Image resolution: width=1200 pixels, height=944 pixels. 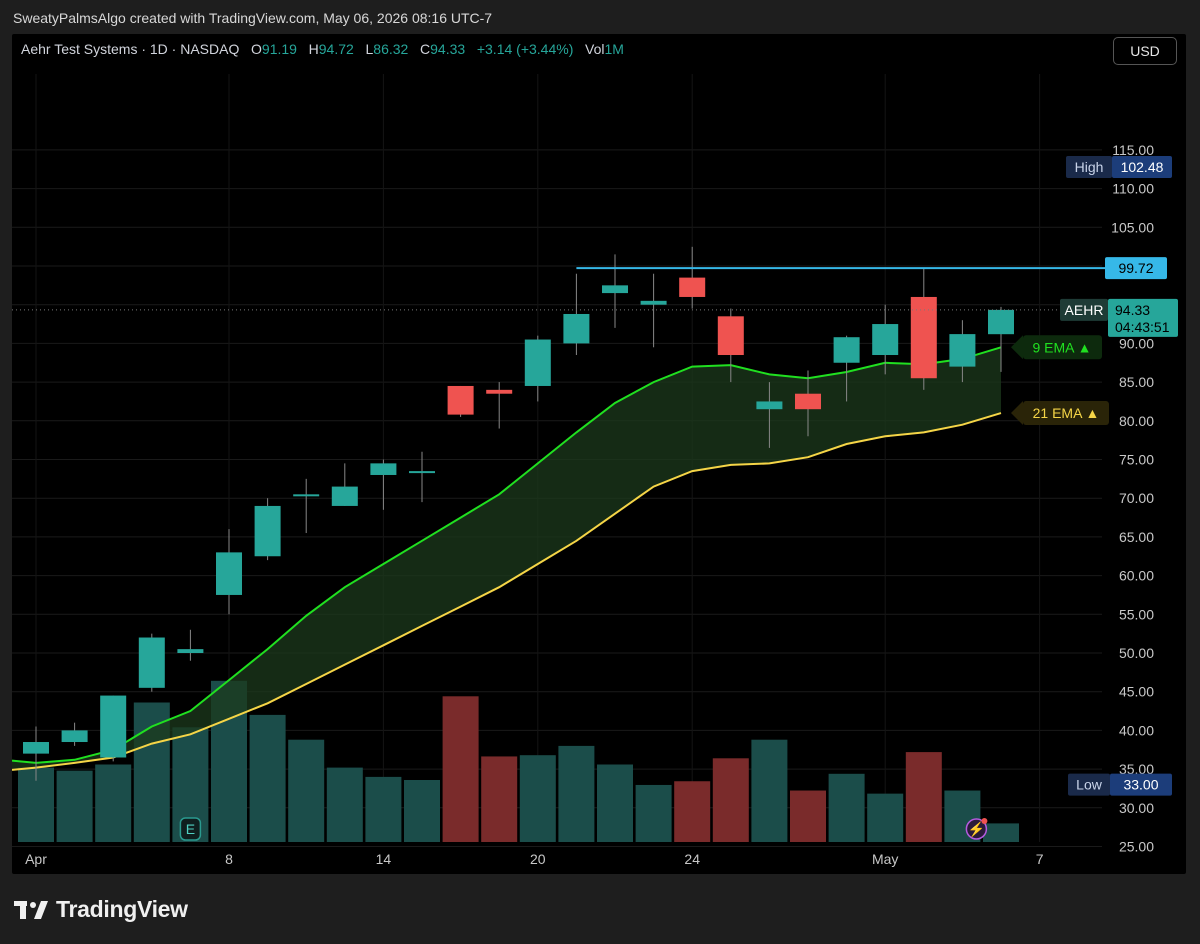 I want to click on earnings-marker-icon, so click(x=190, y=829).